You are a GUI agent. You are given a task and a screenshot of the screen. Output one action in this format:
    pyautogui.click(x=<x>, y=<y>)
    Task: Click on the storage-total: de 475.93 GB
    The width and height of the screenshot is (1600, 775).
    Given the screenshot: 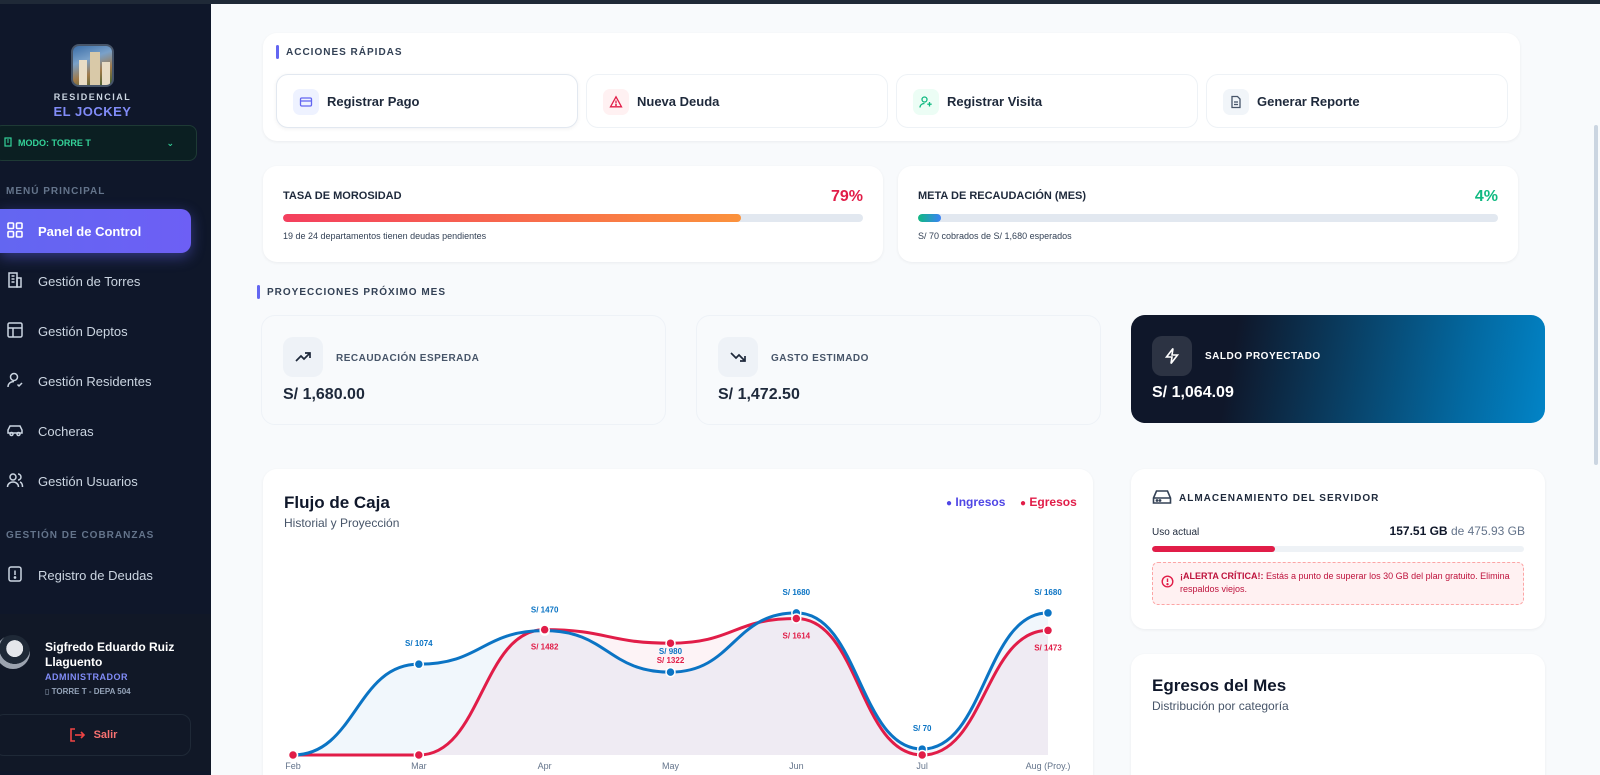 What is the action you would take?
    pyautogui.click(x=1487, y=531)
    